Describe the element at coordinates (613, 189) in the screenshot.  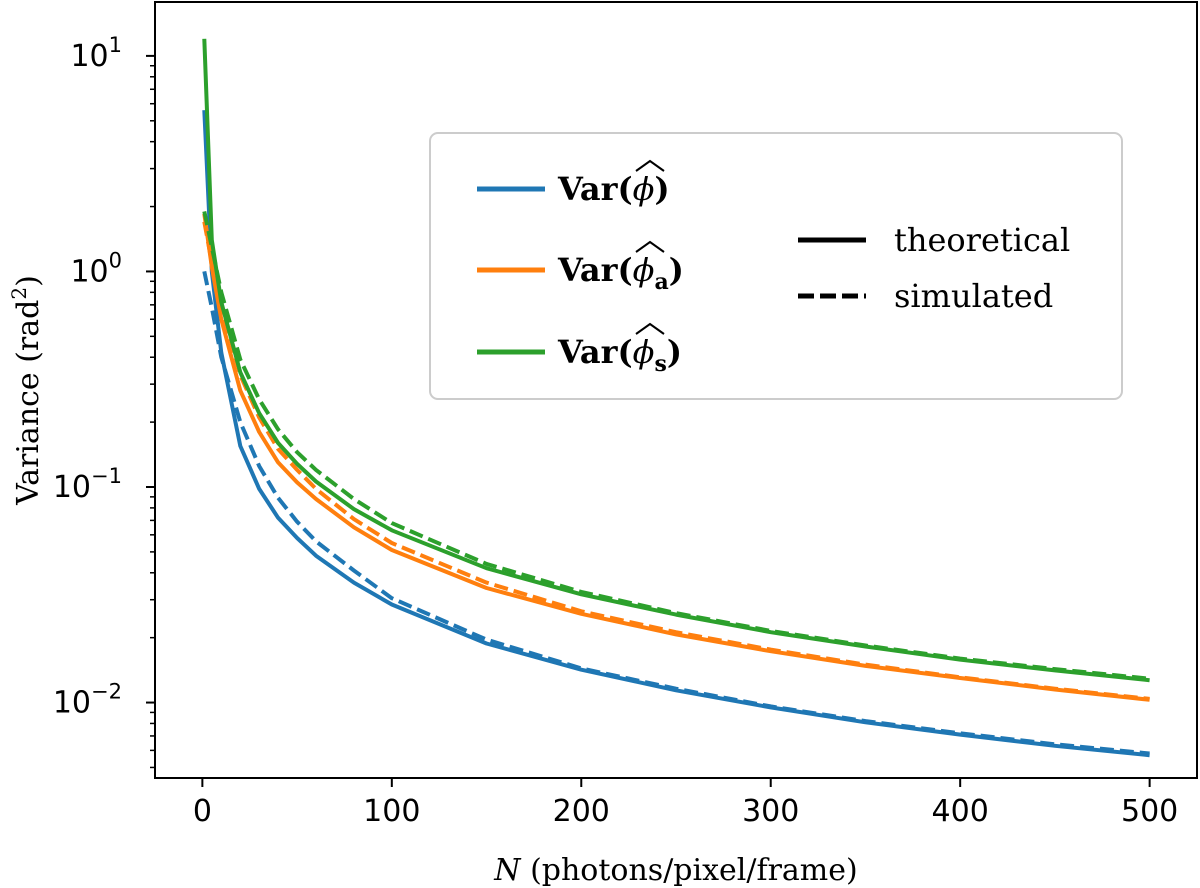
I see `legend-label-var: Var(ϕ)` at that location.